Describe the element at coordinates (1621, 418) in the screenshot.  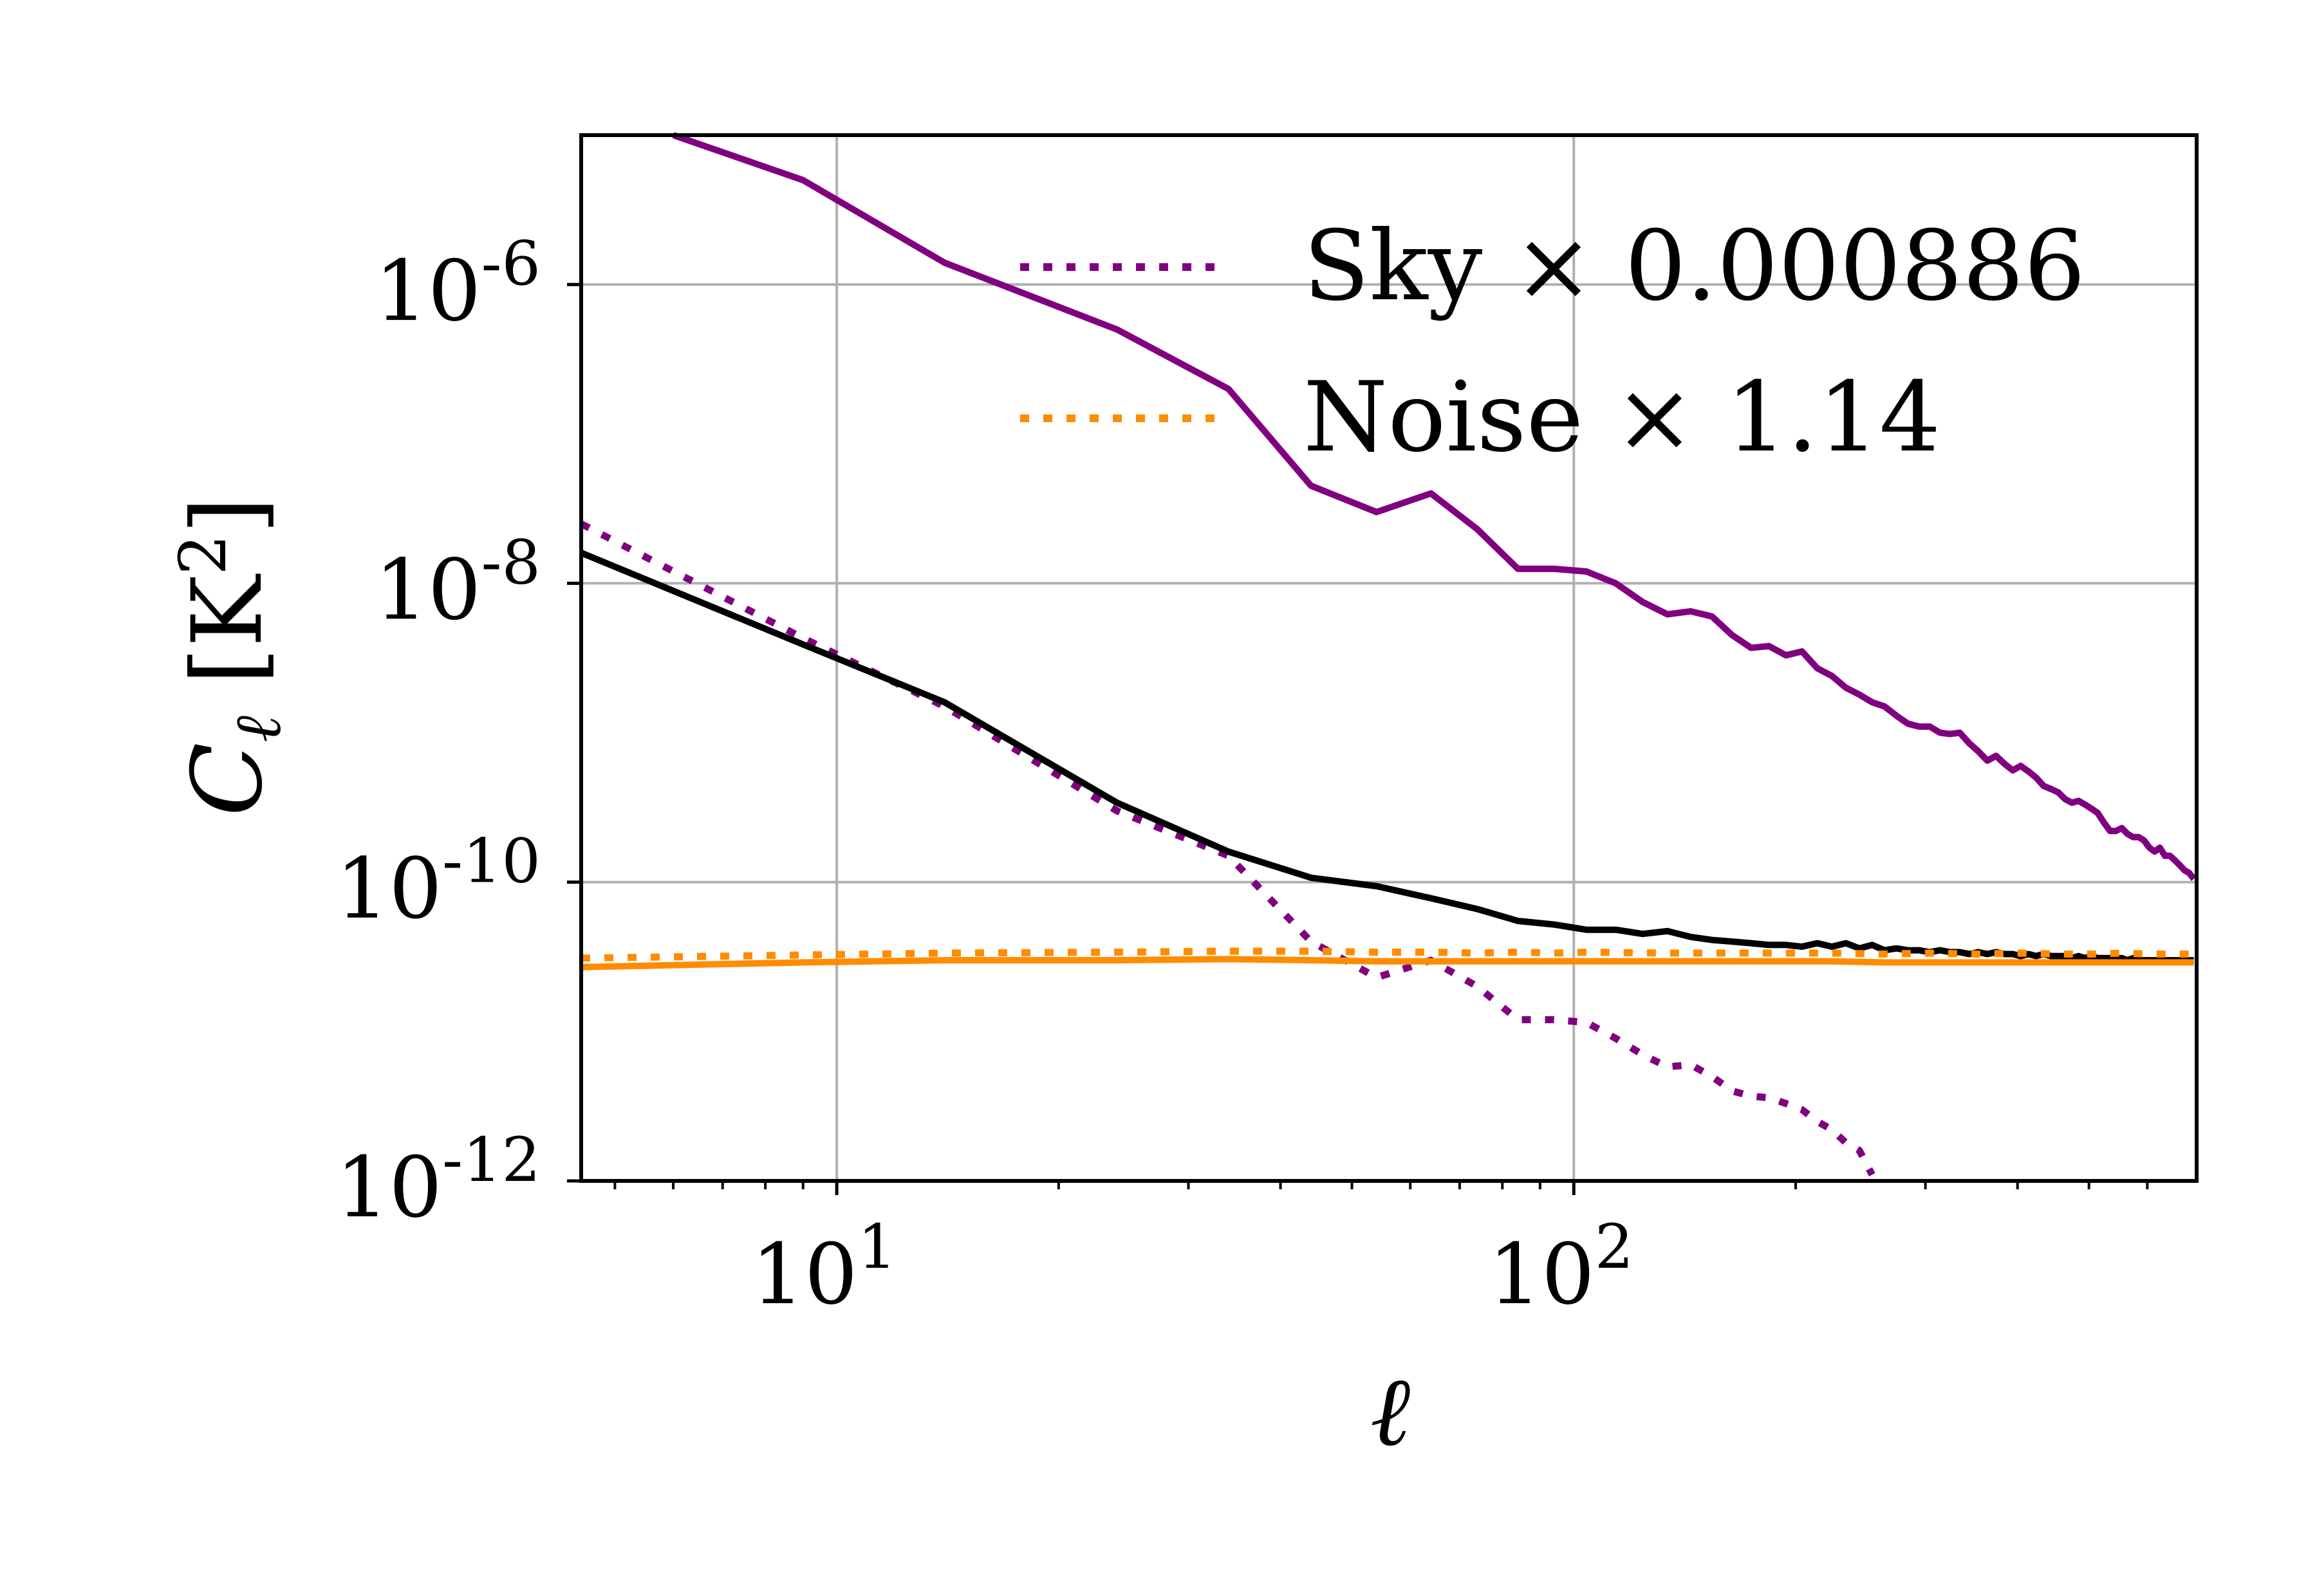
I see `legend-label: Noise × 1.14` at that location.